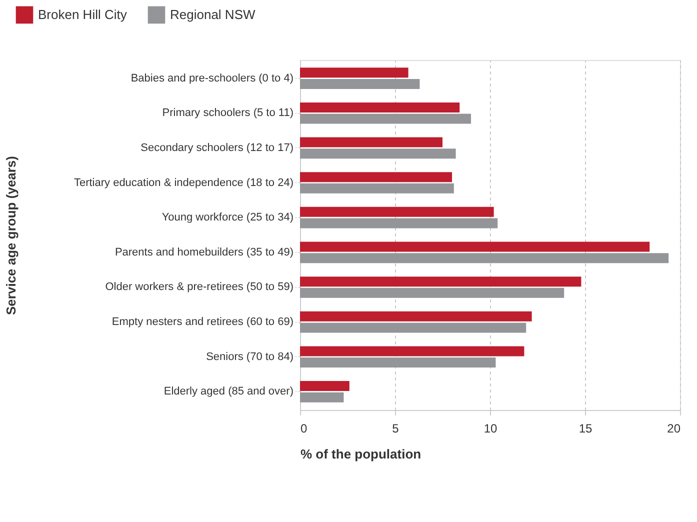  Describe the element at coordinates (213, 14) in the screenshot. I see `legend-label: Regional NSW` at that location.